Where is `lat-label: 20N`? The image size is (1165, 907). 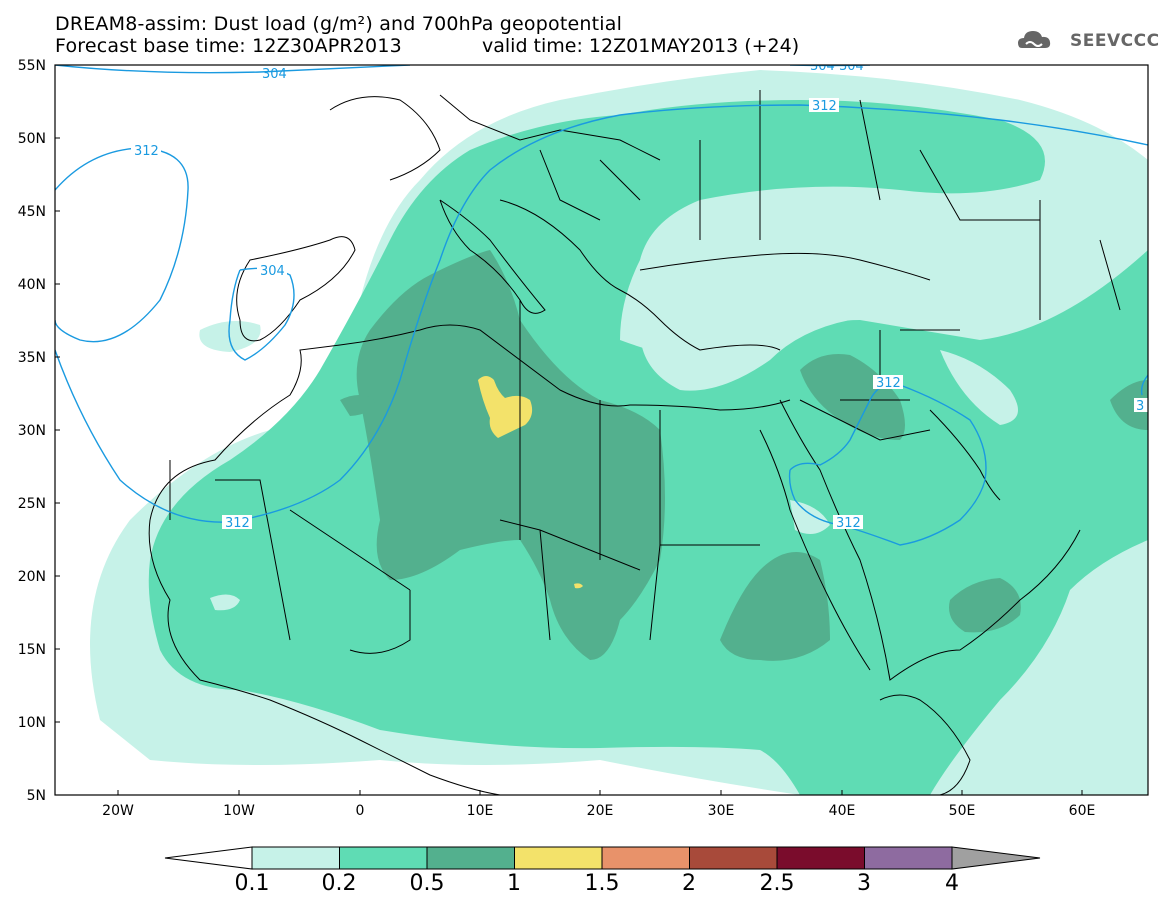
lat-label: 20N is located at coordinates (31, 577).